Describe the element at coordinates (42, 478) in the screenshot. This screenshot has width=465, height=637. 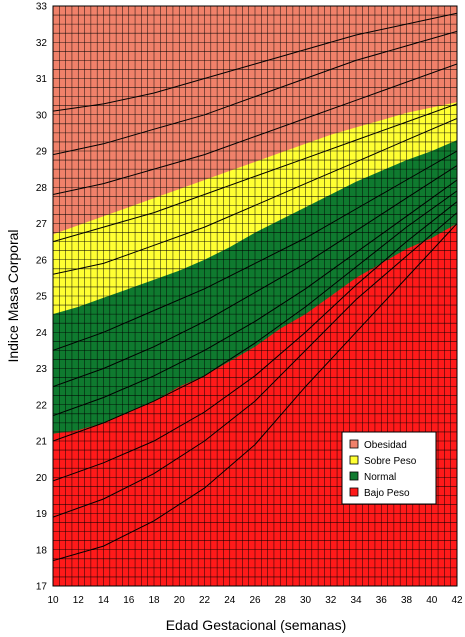
I see `y-tick-label: 20` at that location.